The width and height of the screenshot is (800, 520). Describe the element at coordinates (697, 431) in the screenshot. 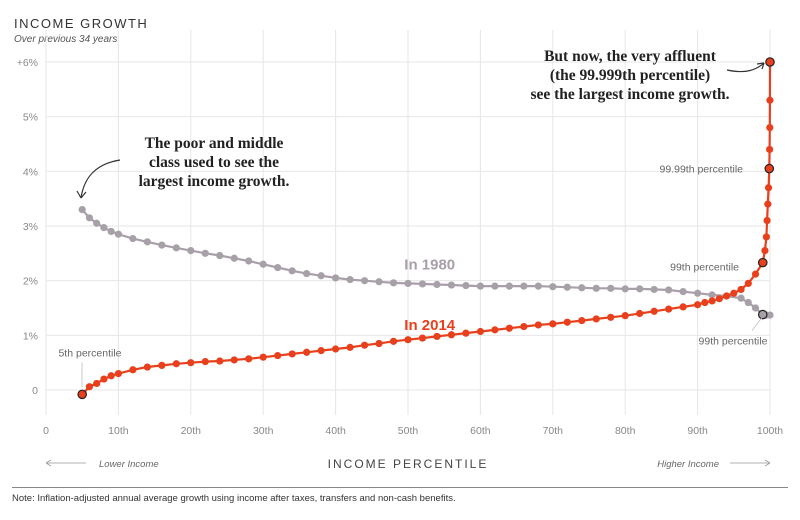

I see `x-tick-label: 90th` at that location.